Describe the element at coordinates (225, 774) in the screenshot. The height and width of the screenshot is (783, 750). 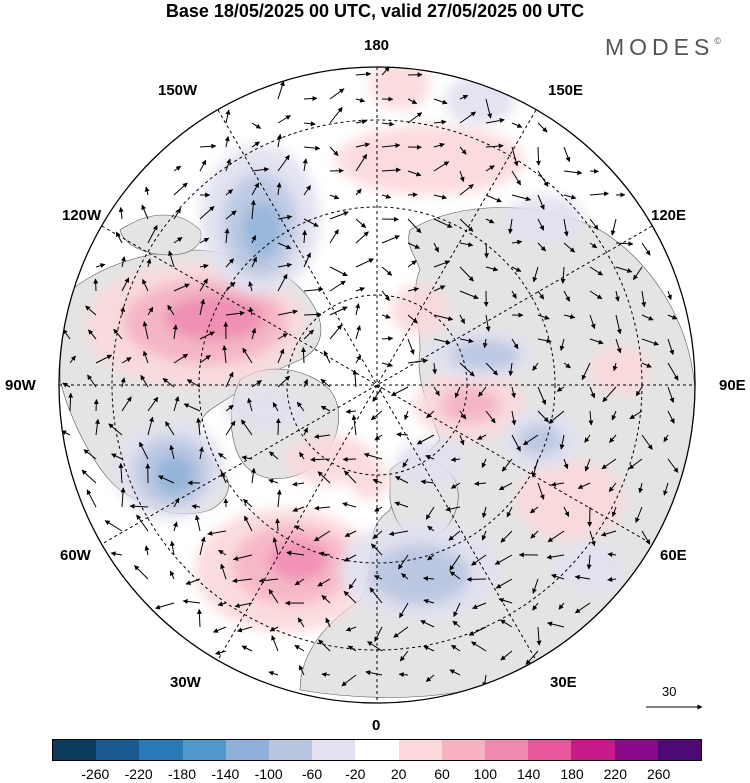
I see `colorbar-tick-label: -140` at that location.